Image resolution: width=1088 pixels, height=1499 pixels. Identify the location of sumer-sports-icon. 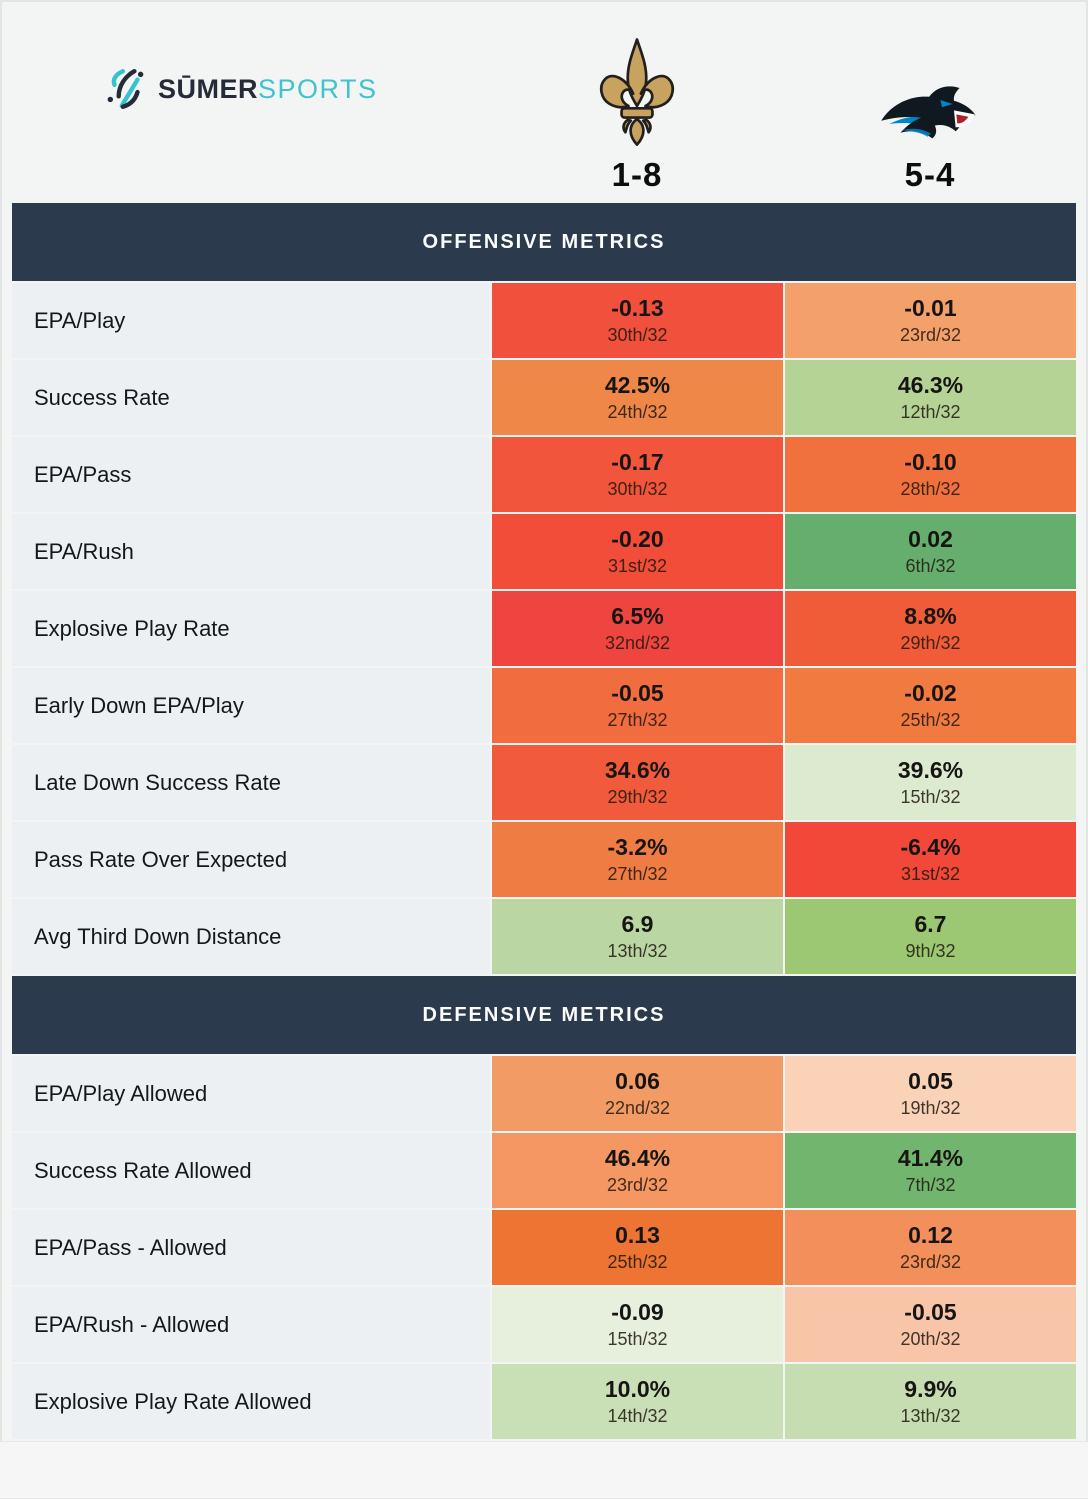
(125, 89).